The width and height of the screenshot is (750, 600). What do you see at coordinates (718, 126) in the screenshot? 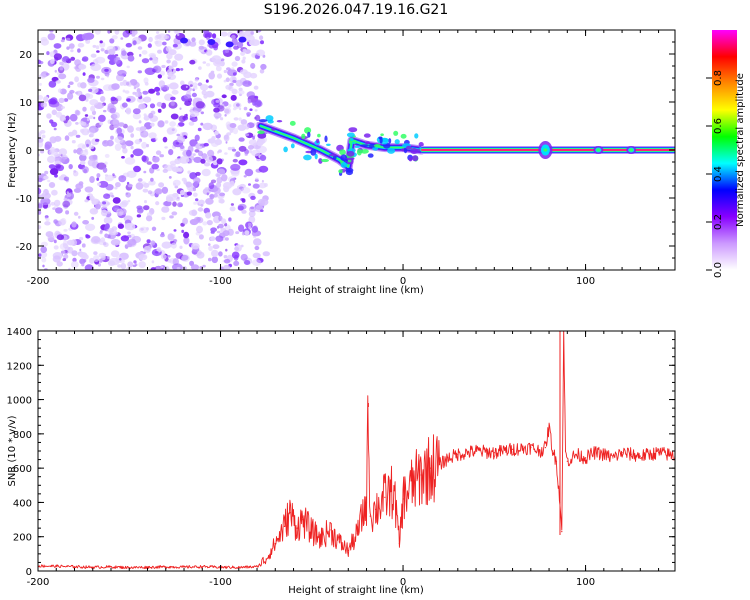
I see `colorbar-tick-label: 0.6` at bounding box center [718, 126].